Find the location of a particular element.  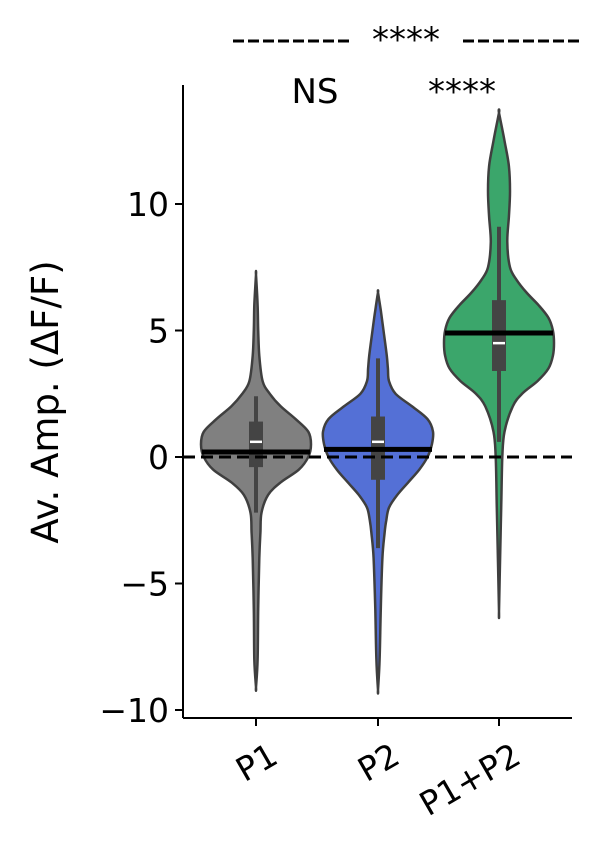

x-tick-label: P2 is located at coordinates (378, 762).